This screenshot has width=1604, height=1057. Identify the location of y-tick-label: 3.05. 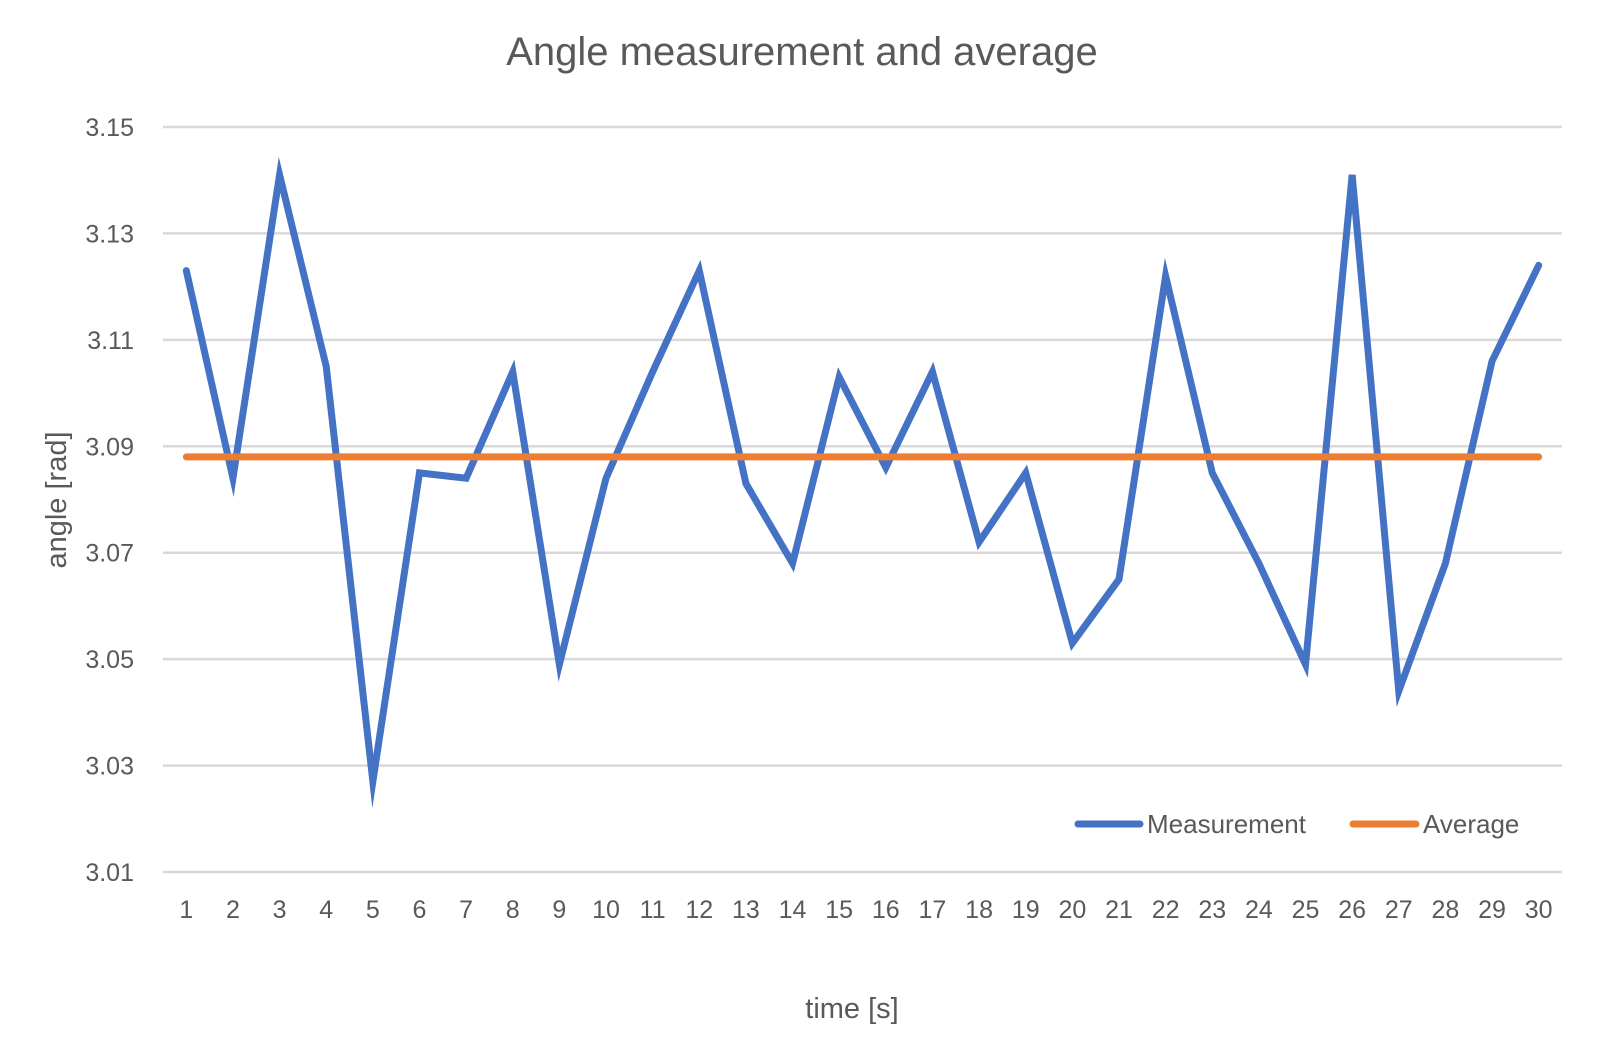
(109, 660).